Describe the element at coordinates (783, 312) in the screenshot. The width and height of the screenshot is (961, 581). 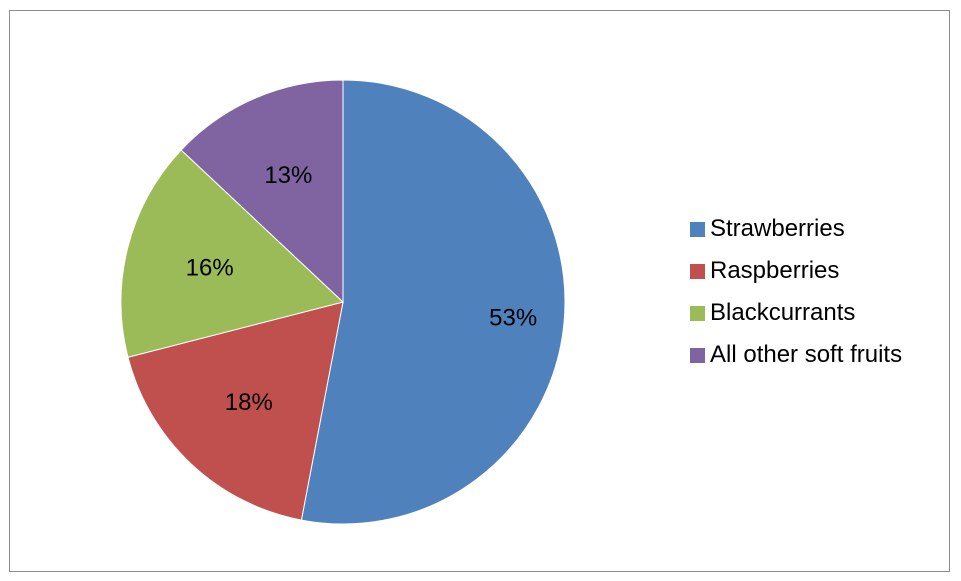
I see `legend-label-blackcurrants: Blackcurrants` at that location.